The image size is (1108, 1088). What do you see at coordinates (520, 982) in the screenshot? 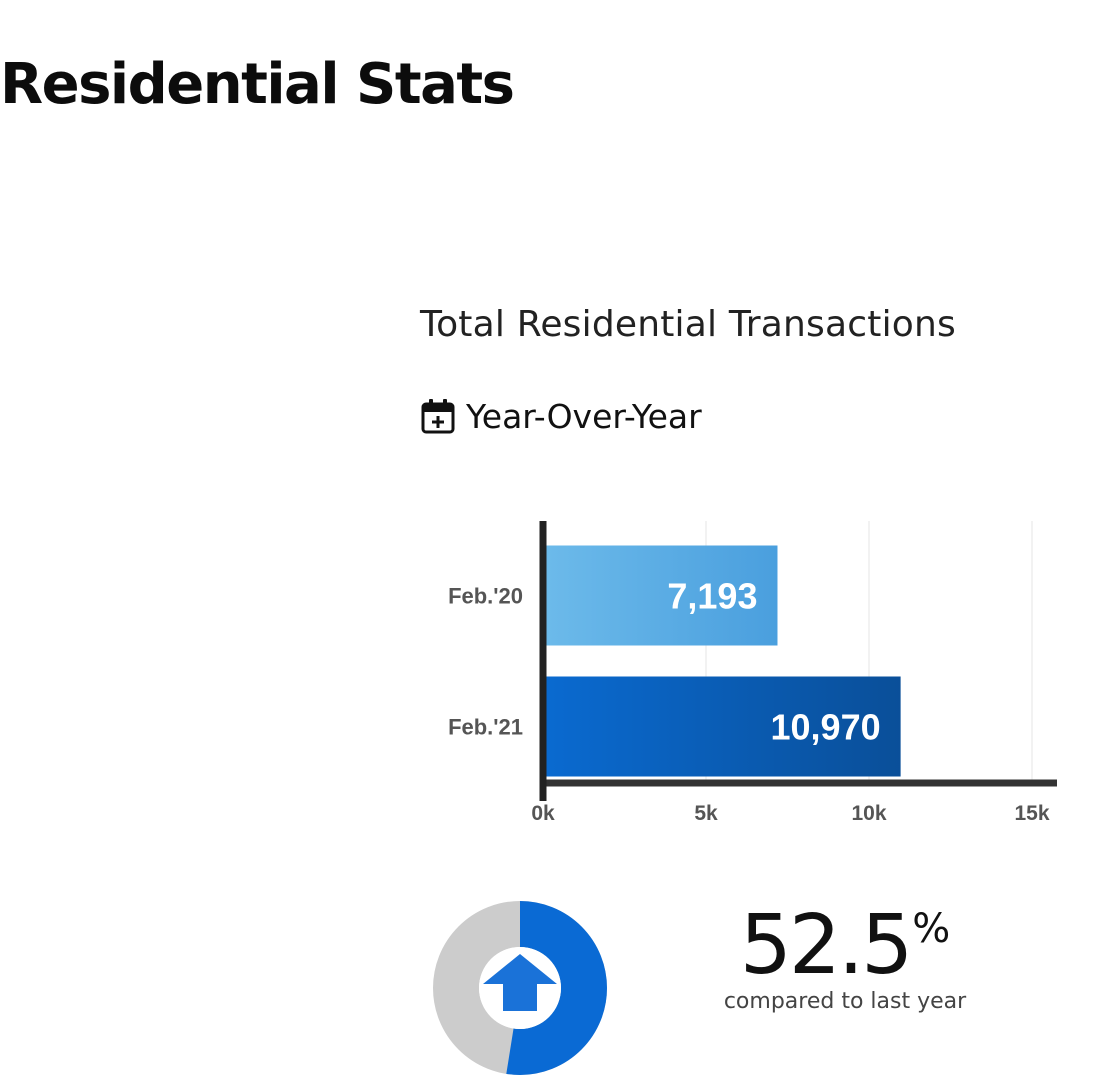
I see `arrow-up-icon` at bounding box center [520, 982].